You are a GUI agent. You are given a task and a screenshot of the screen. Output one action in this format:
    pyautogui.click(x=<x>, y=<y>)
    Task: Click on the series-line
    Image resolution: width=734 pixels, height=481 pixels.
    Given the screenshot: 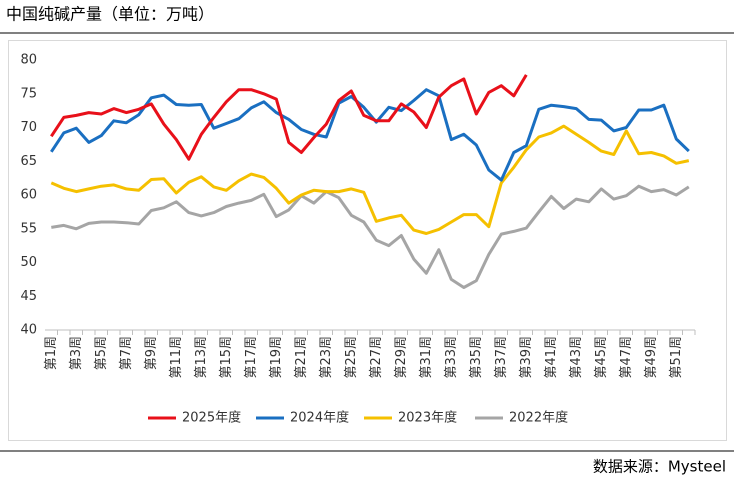 What is the action you would take?
    pyautogui.click(x=289, y=117)
    